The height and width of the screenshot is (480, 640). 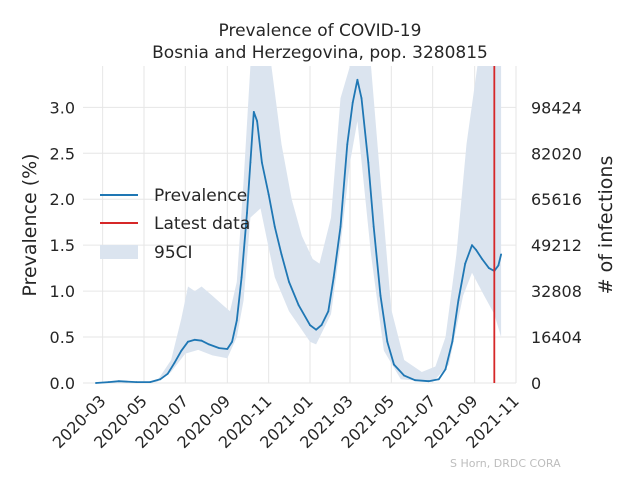 What do you see at coordinates (62, 199) in the screenshot?
I see `y-tick-label: 2.0` at bounding box center [62, 199].